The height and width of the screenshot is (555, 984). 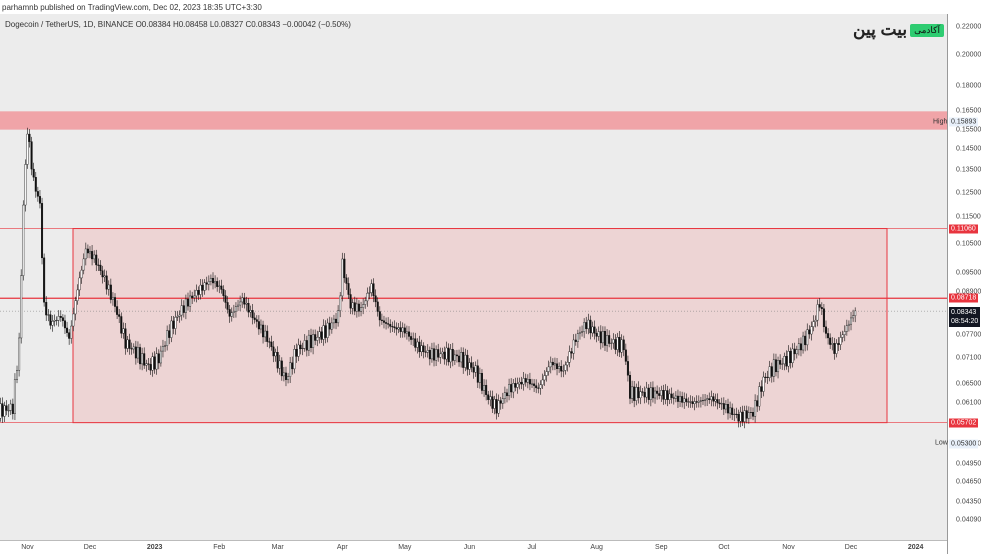 I want to click on price-tick: 0.06500, so click(x=969, y=384).